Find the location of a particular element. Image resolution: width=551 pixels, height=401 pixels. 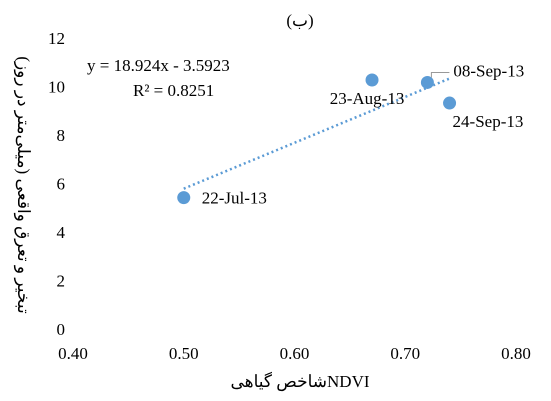

point-label: 22-Jul-13 is located at coordinates (234, 198).